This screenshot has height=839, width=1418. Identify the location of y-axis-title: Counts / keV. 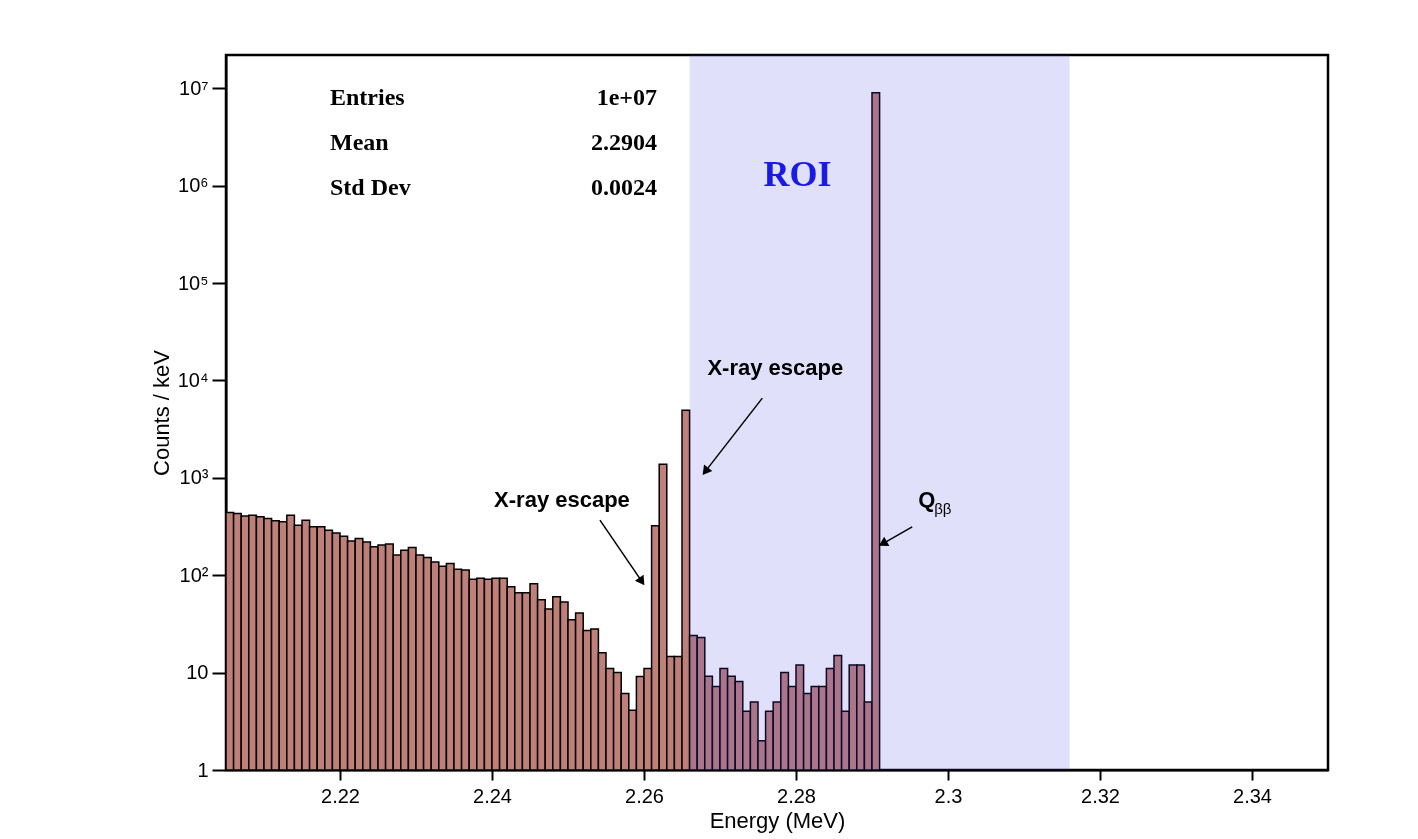
(161, 412).